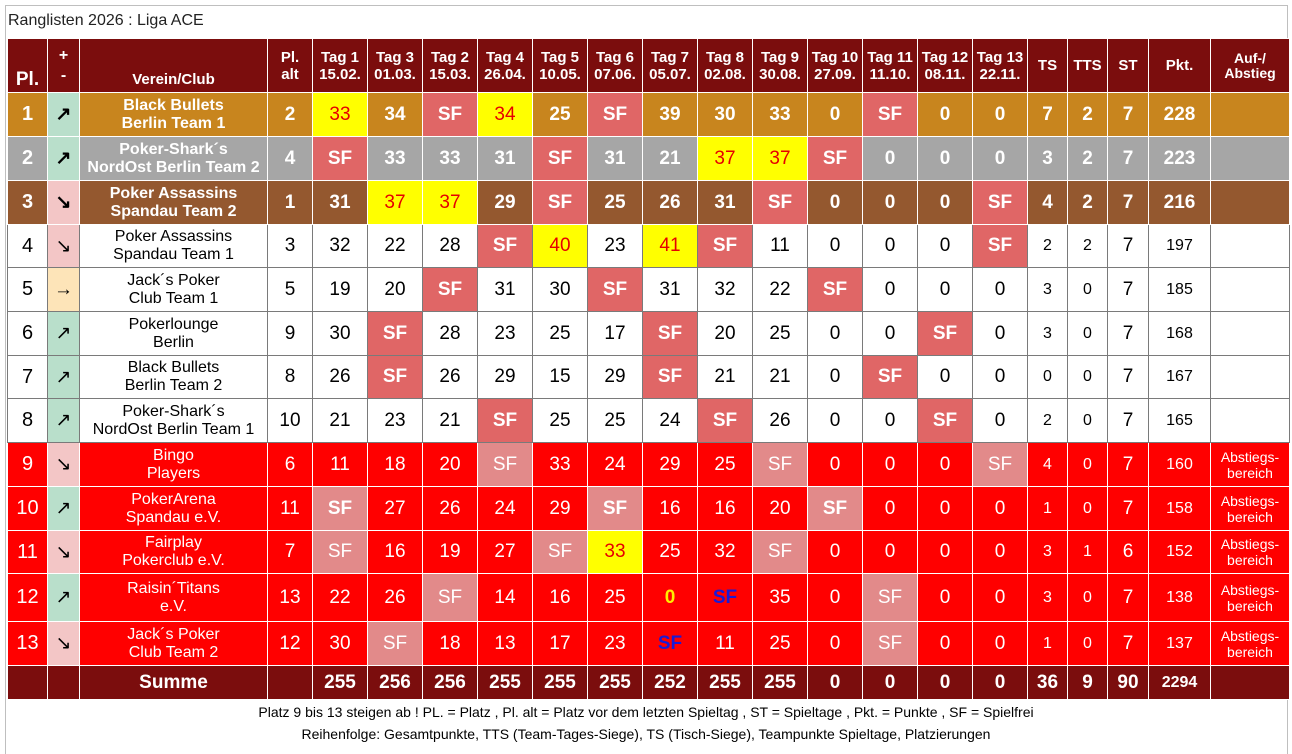 This screenshot has width=1292, height=754. I want to click on col-header-day-8: Tag 8 02.08., so click(725, 65).